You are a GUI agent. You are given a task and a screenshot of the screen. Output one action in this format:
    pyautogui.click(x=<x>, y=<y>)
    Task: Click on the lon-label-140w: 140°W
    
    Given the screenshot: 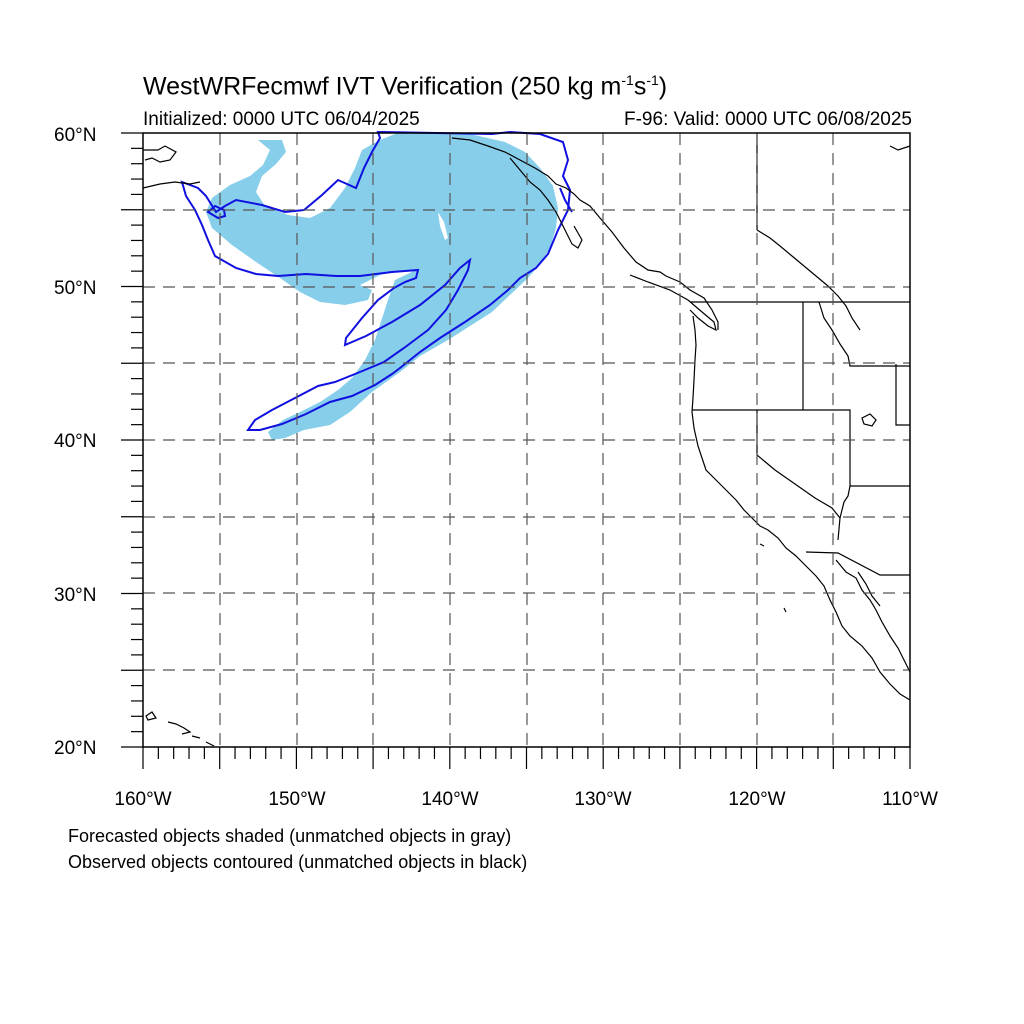 What is the action you would take?
    pyautogui.click(x=449, y=799)
    